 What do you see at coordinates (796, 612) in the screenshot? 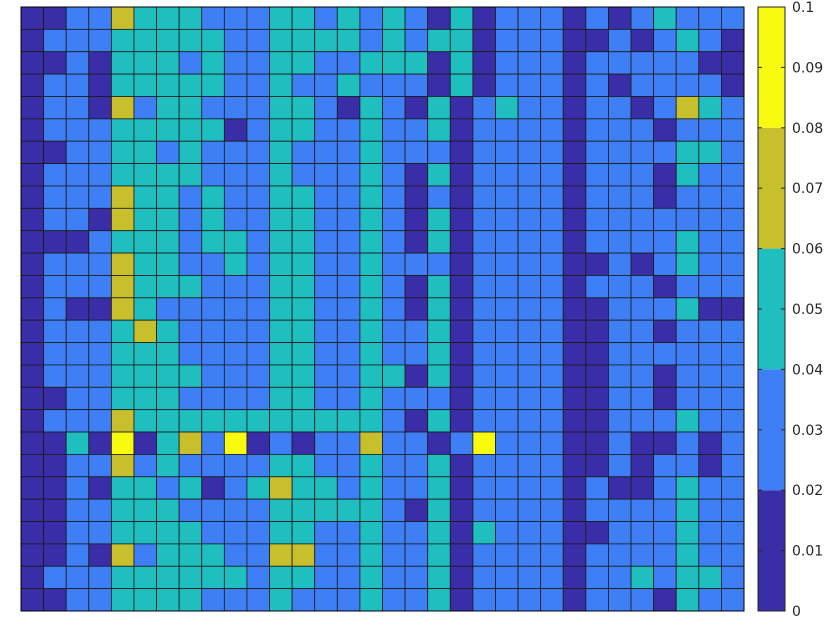
I see `colorbar-tick-label: 0` at bounding box center [796, 612].